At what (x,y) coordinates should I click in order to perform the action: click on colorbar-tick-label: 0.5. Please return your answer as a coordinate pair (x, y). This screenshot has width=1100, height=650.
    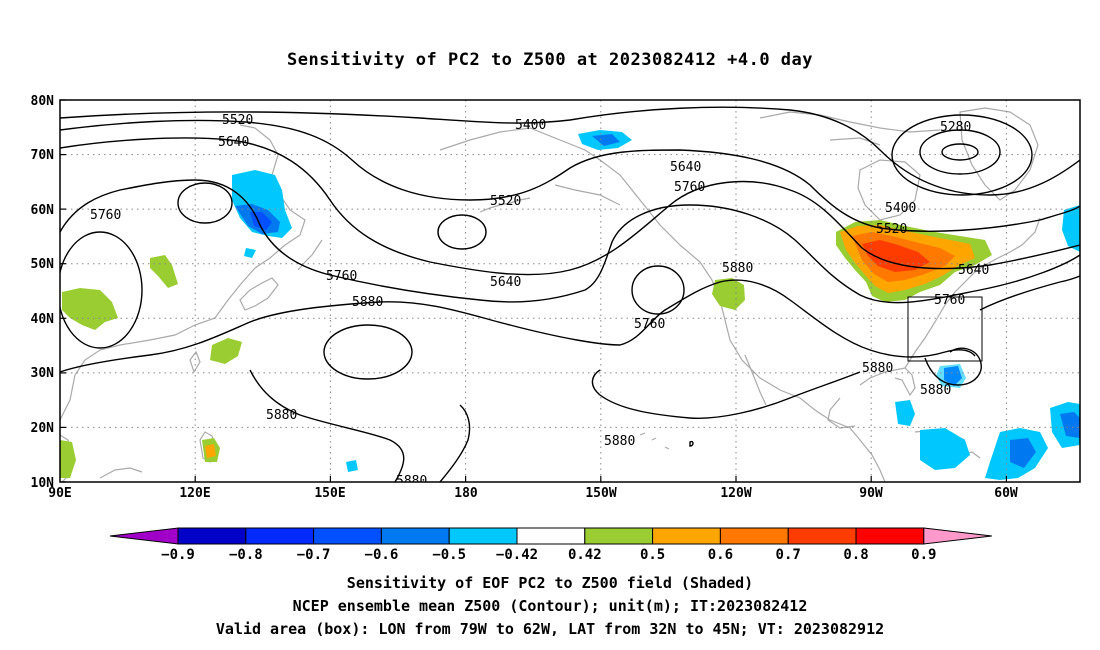
    Looking at the image, I should click on (652, 555).